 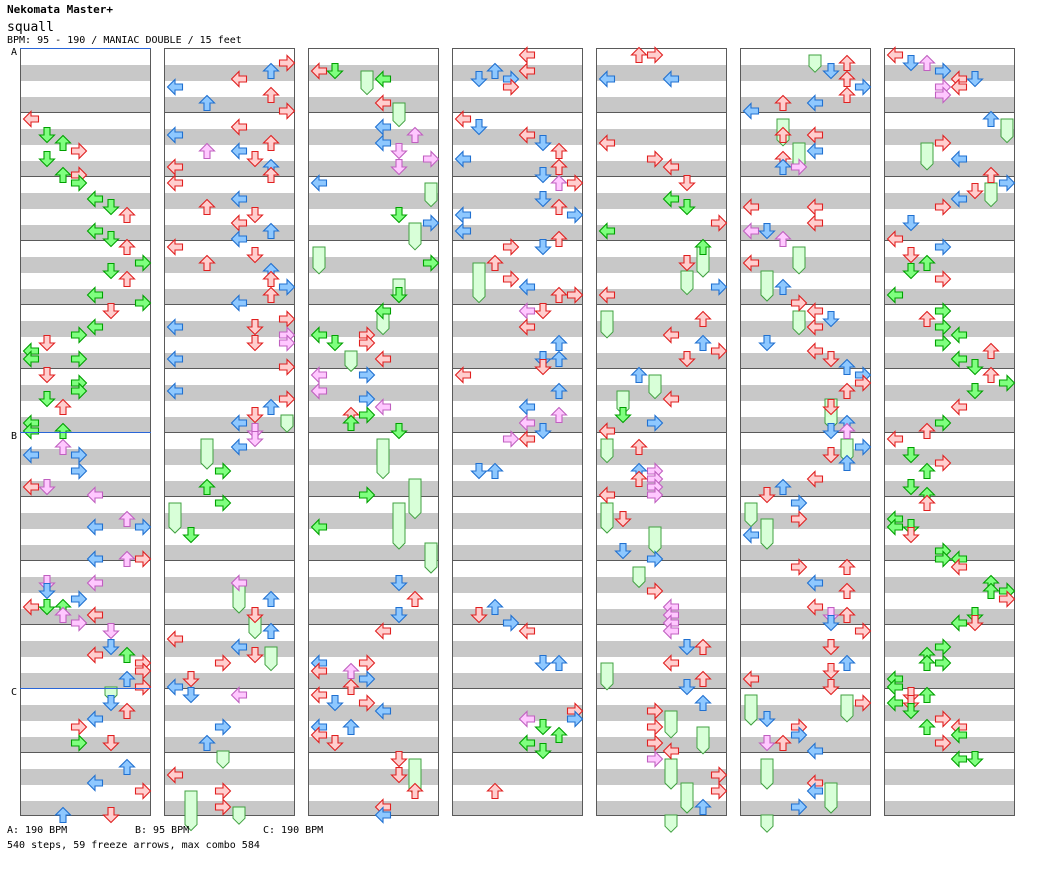 What do you see at coordinates (124, 40) in the screenshot?
I see `chart-meta: BPM: 95 - 190 / MANIAC DOUBLE / 15 feet` at bounding box center [124, 40].